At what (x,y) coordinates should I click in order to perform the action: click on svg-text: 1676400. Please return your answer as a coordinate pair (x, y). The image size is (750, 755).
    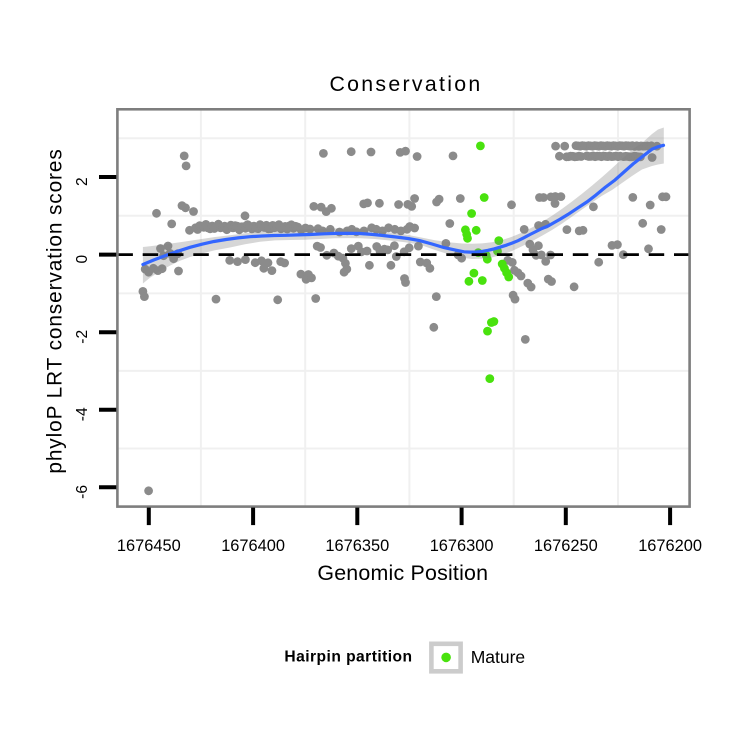
    Looking at the image, I should click on (253, 546).